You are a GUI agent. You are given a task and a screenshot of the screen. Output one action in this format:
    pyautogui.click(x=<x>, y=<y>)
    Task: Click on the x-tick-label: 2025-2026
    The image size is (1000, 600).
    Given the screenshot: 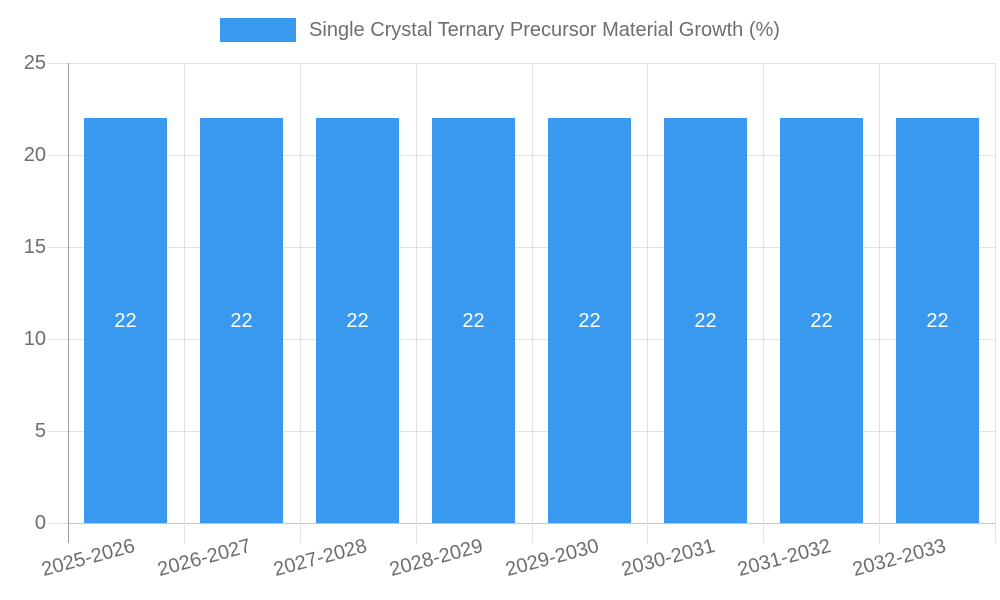 What is the action you would take?
    pyautogui.click(x=88, y=558)
    